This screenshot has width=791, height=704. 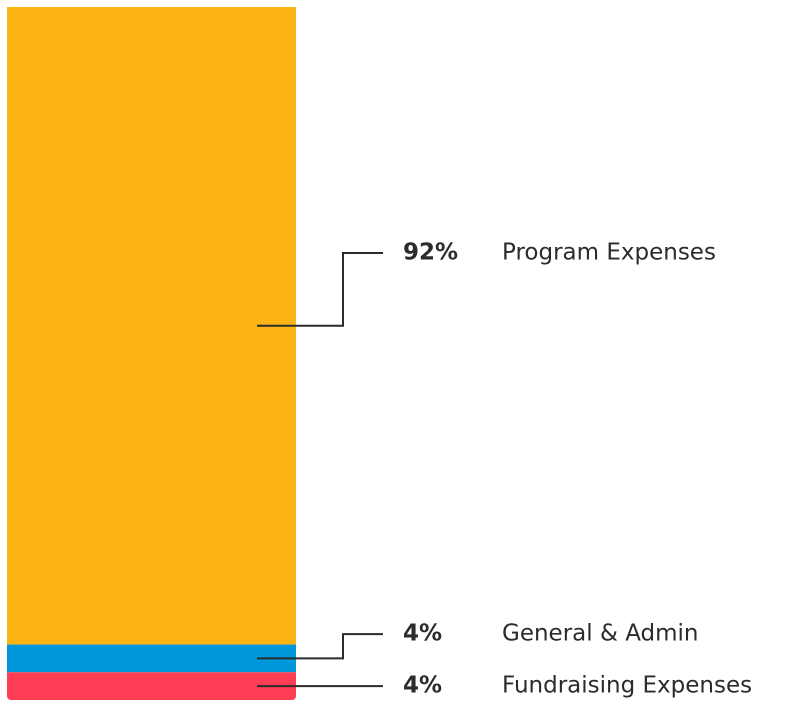 What do you see at coordinates (422, 686) in the screenshot?
I see `data-label-fundraising-expenses: 4%` at bounding box center [422, 686].